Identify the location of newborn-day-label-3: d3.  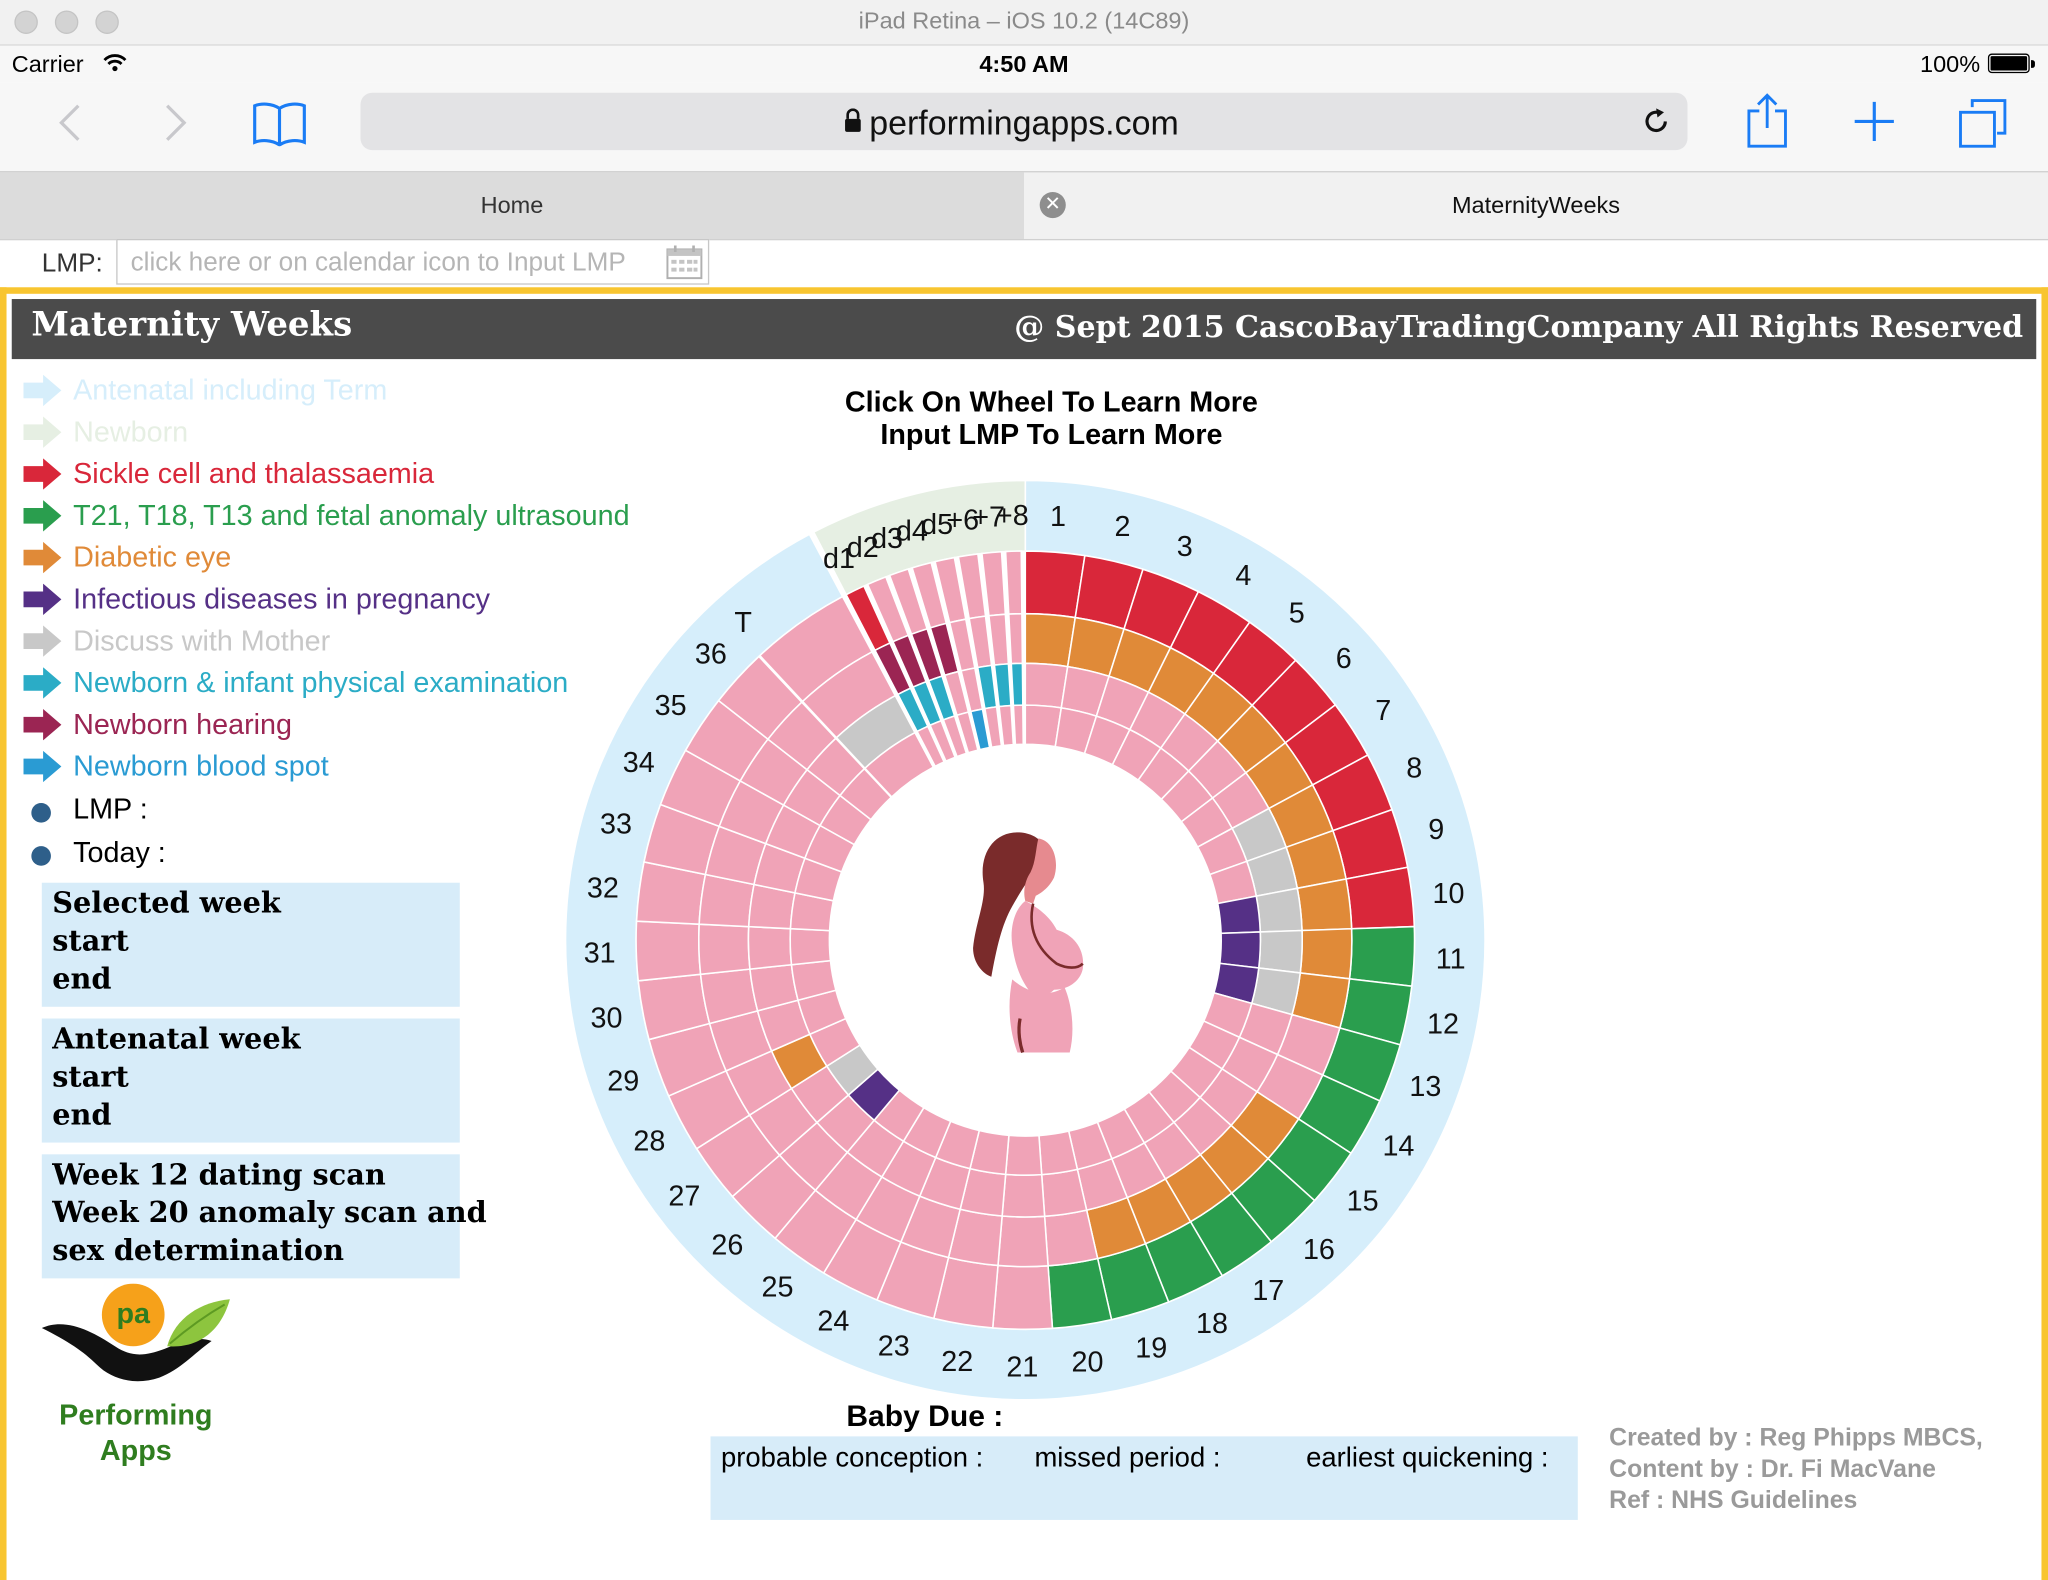
(887, 539).